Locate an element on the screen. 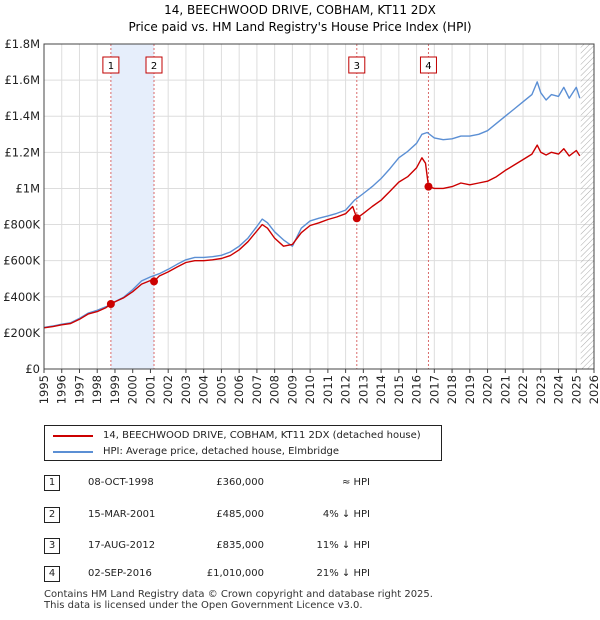 This screenshot has width=600, height=620. sale-row-3: 3 17-AUG-2012 £835,000 11% ↓ HPI is located at coordinates (300, 548).